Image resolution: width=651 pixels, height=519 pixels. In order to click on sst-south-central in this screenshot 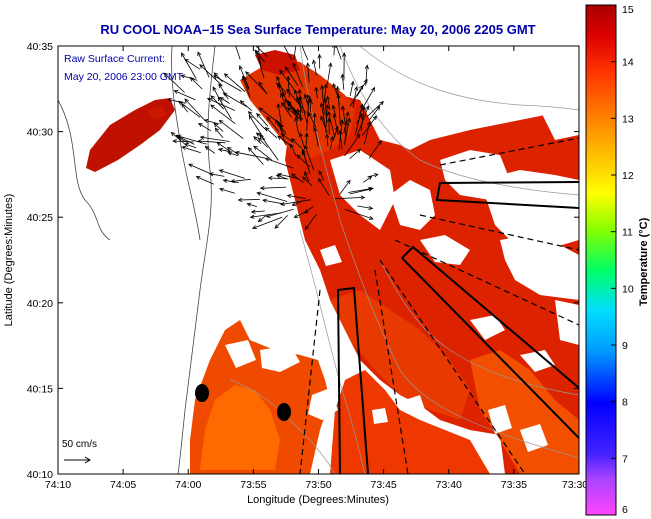, I will do `click(410, 422)`.